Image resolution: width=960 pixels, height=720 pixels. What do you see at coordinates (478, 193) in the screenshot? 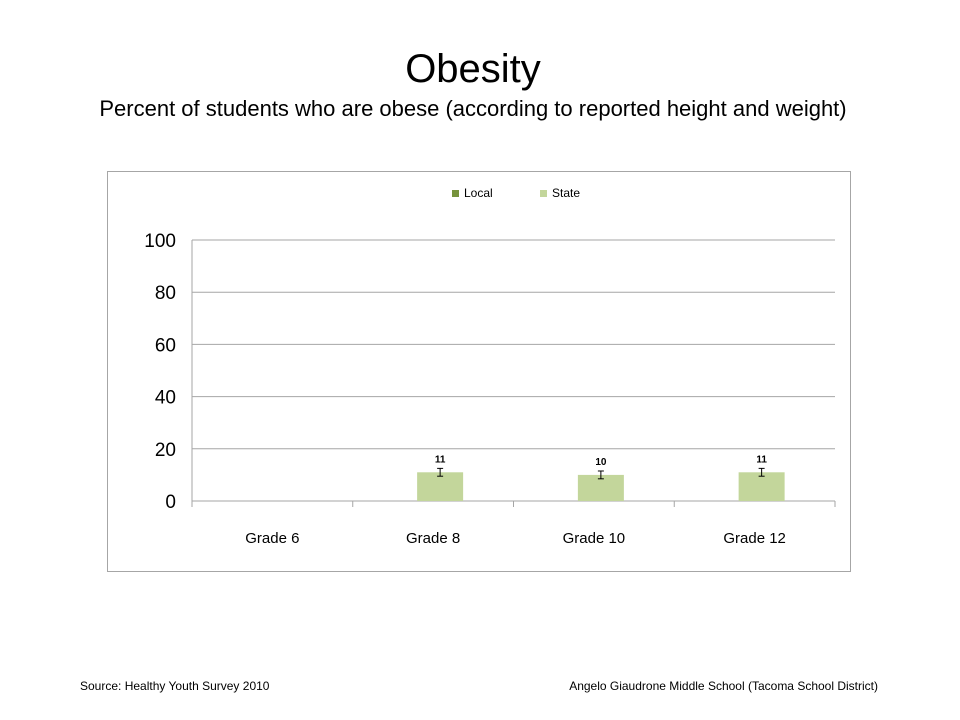
I see `legend-label-local: Local` at bounding box center [478, 193].